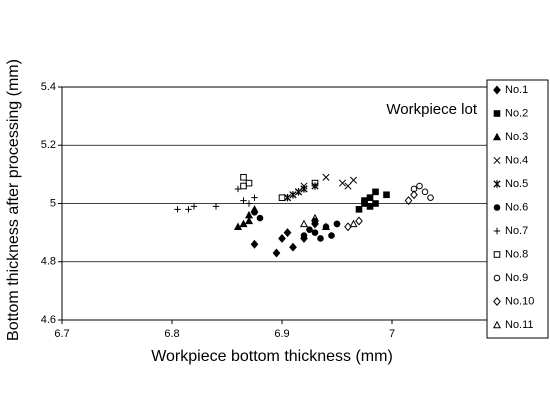  Describe the element at coordinates (48, 87) in the screenshot. I see `y-tick-label: 5.4` at that location.